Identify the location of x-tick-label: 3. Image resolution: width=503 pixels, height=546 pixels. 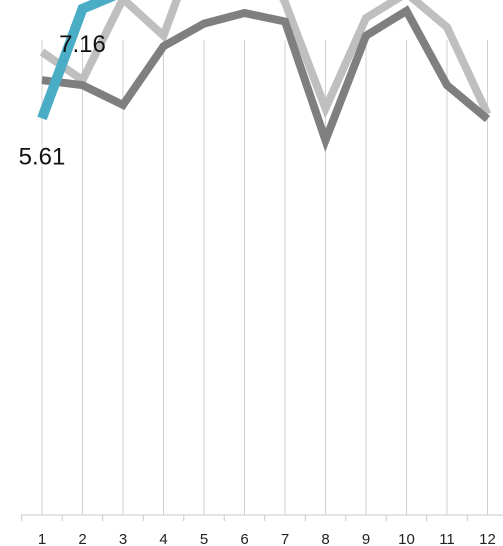
(123, 538).